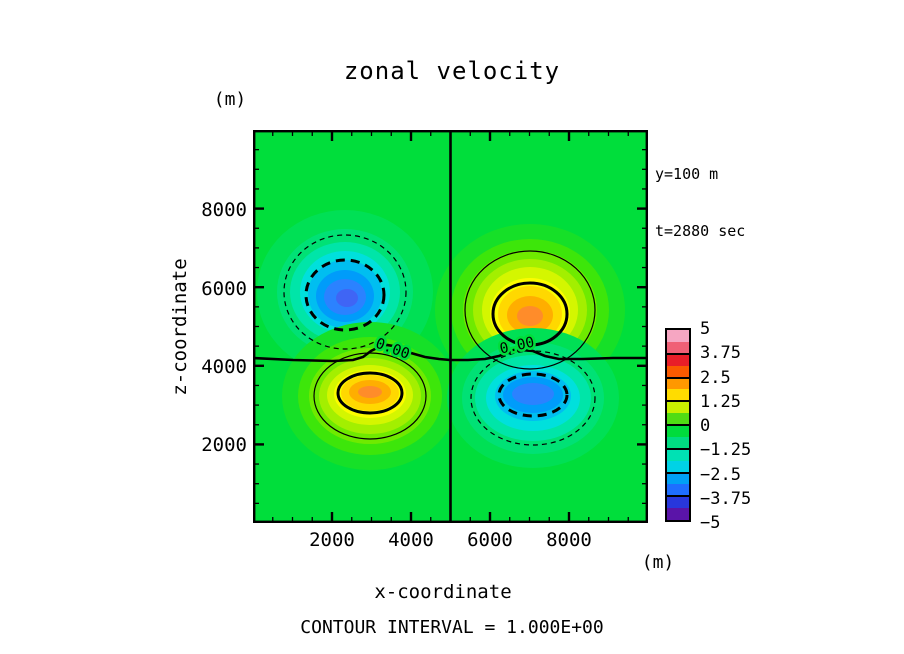 This screenshot has width=904, height=654. I want to click on z-tick-label-2000: 2000, so click(224, 445).